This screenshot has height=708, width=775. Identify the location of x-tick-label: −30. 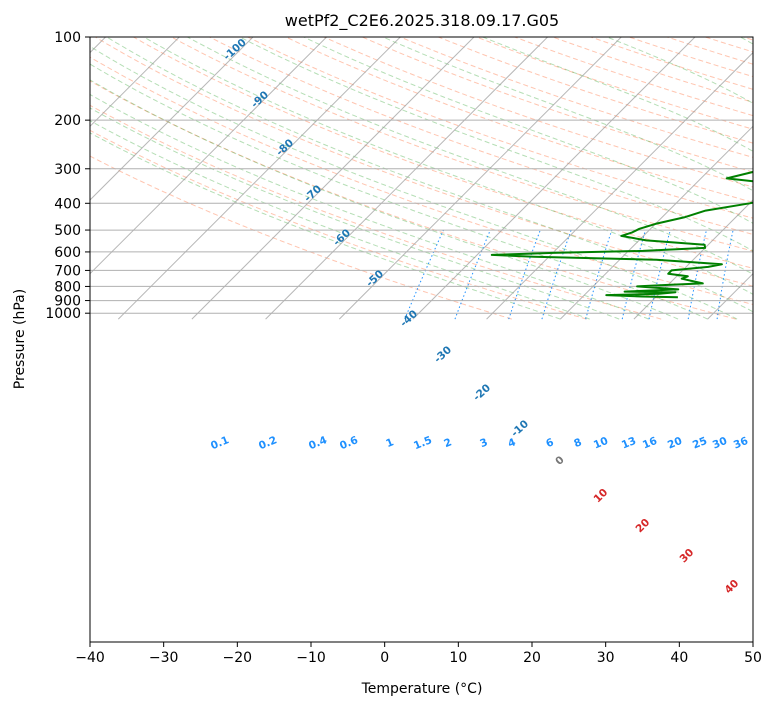
(164, 658).